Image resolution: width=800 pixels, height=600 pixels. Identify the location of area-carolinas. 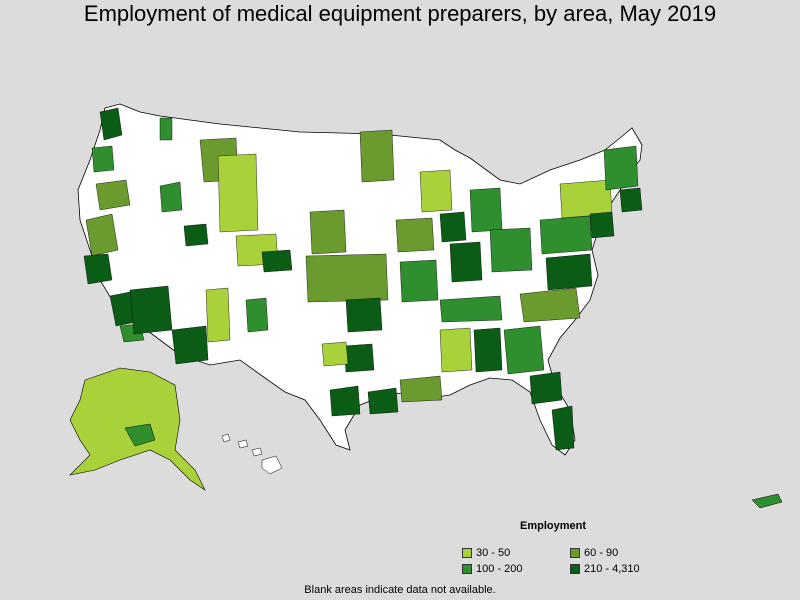
(550, 305).